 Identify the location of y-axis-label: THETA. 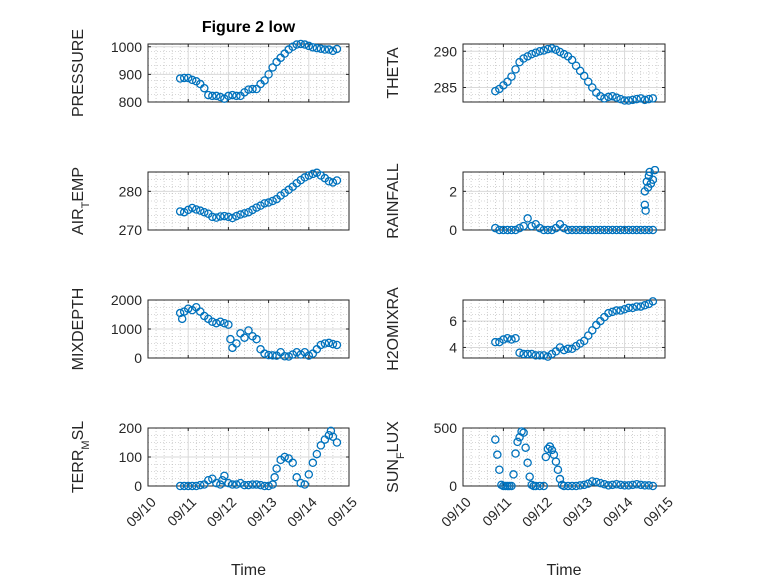
(393, 73).